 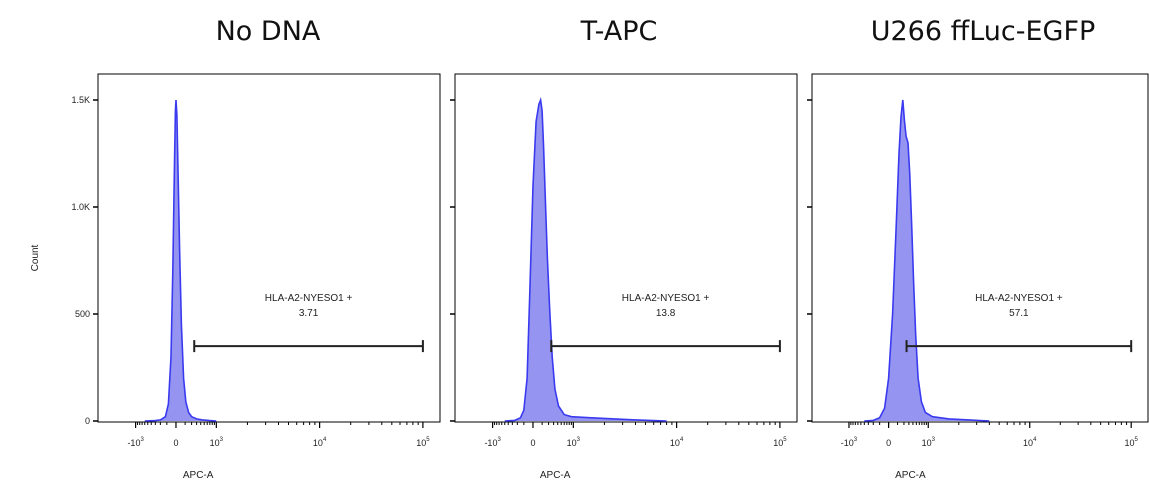 I want to click on panel-title: U266 ffLuc-EGFP, so click(x=983, y=31).